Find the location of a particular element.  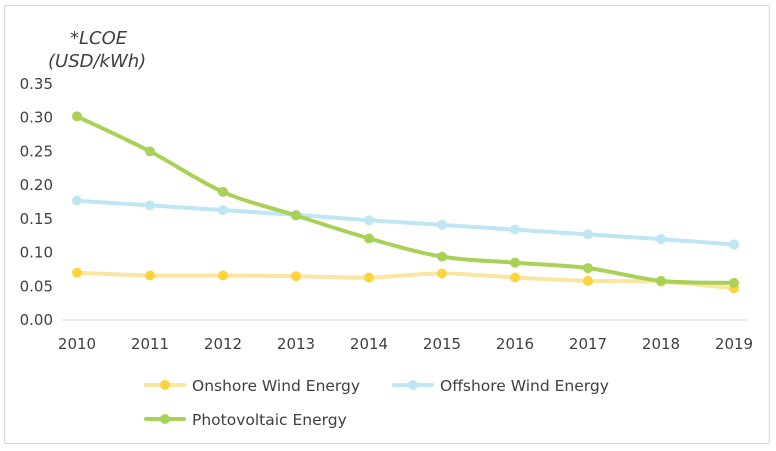

y-tick-label: 0.35 is located at coordinates (36, 84).